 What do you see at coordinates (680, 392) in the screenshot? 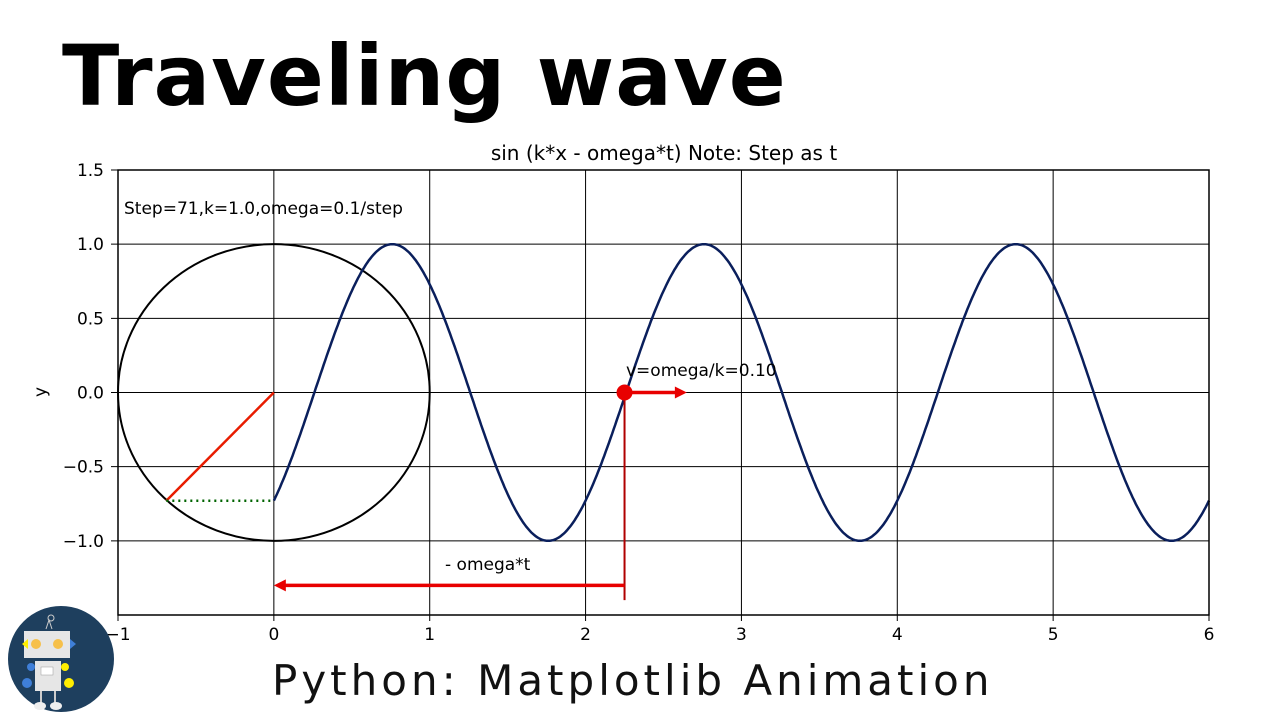
I see `velocity-arrow-head` at bounding box center [680, 392].